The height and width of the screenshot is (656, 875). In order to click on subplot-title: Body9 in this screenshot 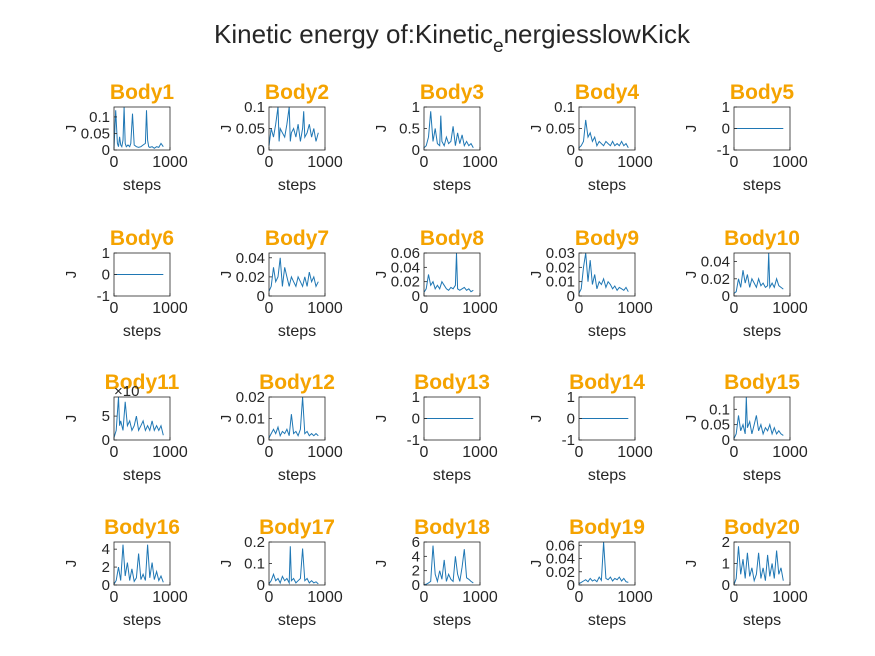, I will do `click(607, 238)`.